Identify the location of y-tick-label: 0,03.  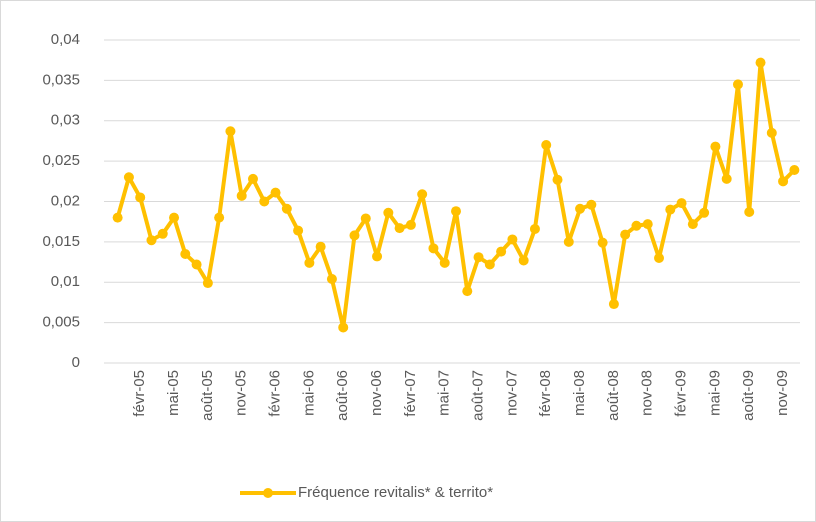
(65, 120).